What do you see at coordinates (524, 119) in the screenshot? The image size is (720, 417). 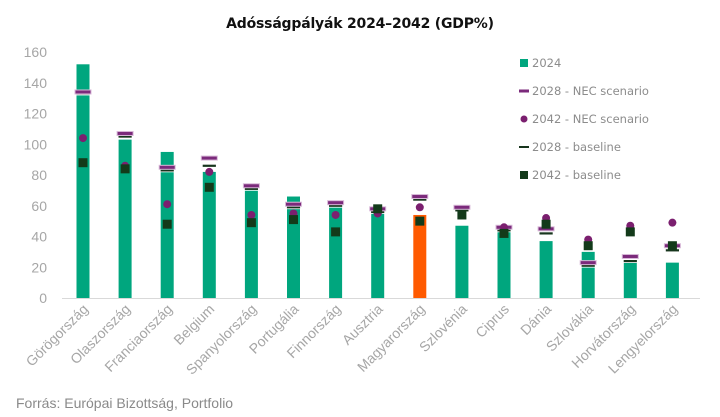 I see `legend-swatch-circle` at bounding box center [524, 119].